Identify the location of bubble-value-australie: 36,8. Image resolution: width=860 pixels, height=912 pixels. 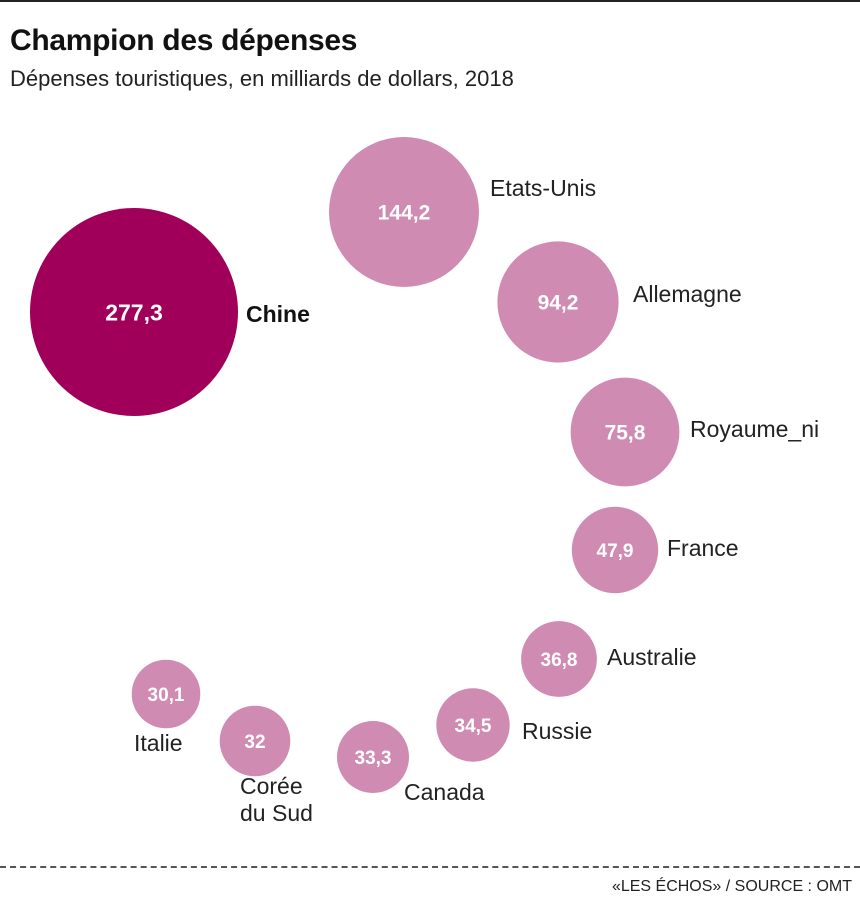
(559, 660).